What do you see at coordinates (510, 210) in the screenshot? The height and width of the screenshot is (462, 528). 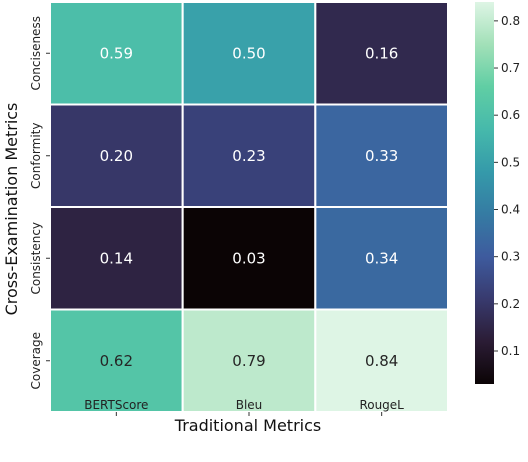 I see `colorbar-tick-label: 0.4` at bounding box center [510, 210].